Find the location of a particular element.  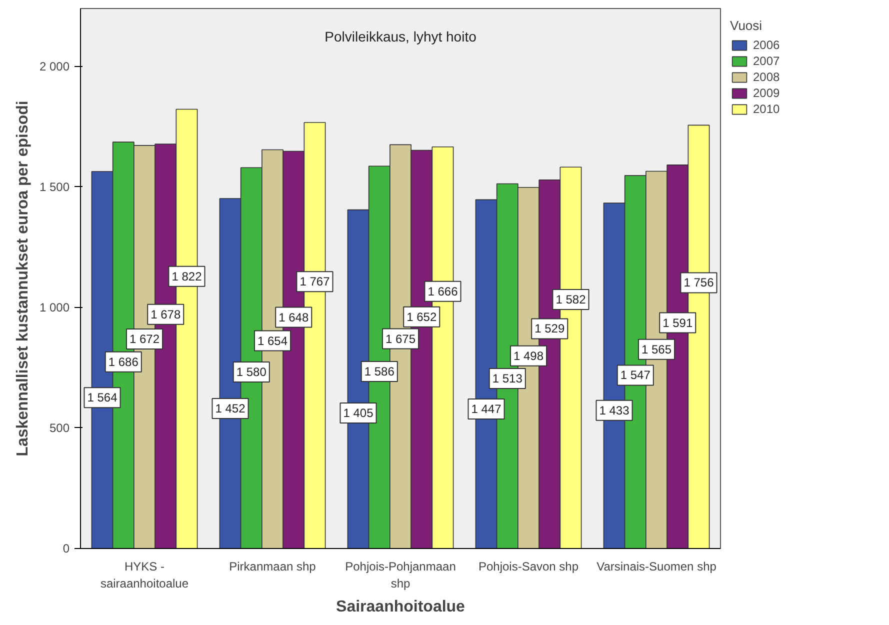

data-label: 1 686 is located at coordinates (123, 361).